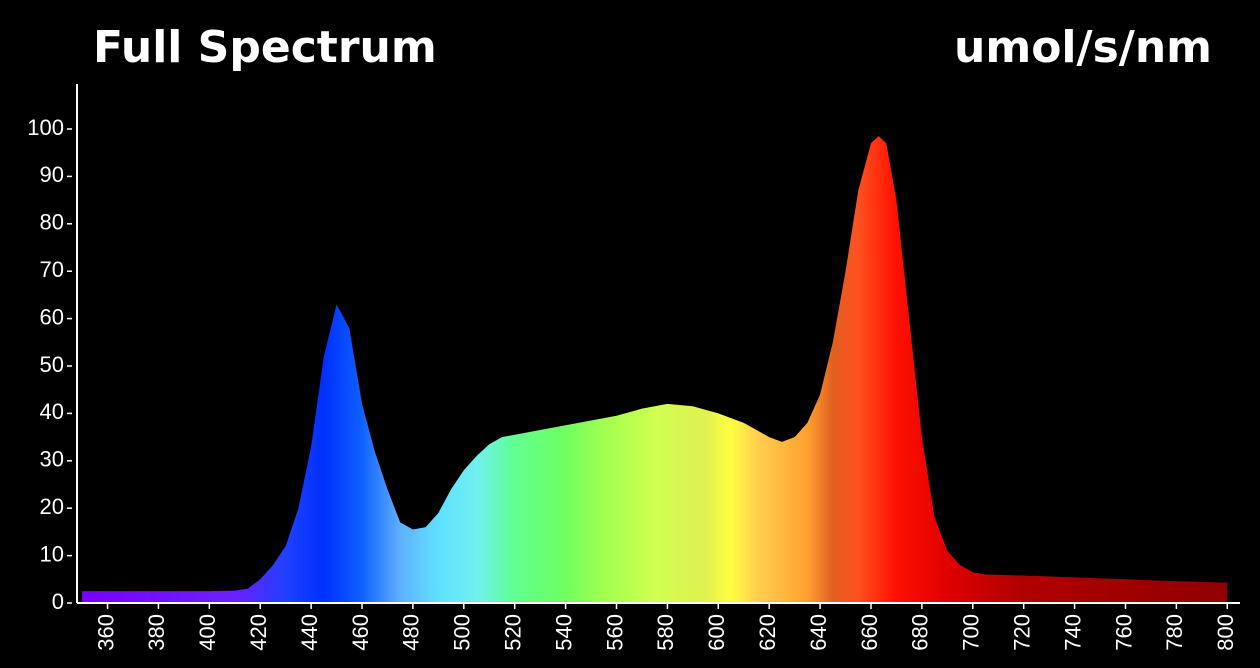 The height and width of the screenshot is (668, 1260). Describe the element at coordinates (1021, 632) in the screenshot. I see `x-tick-label: 720` at that location.